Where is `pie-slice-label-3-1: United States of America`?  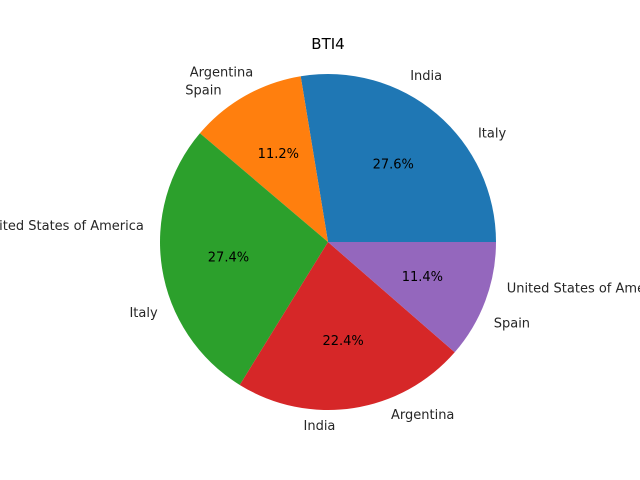
pie-slice-label-3-1: United States of America is located at coordinates (72, 226).